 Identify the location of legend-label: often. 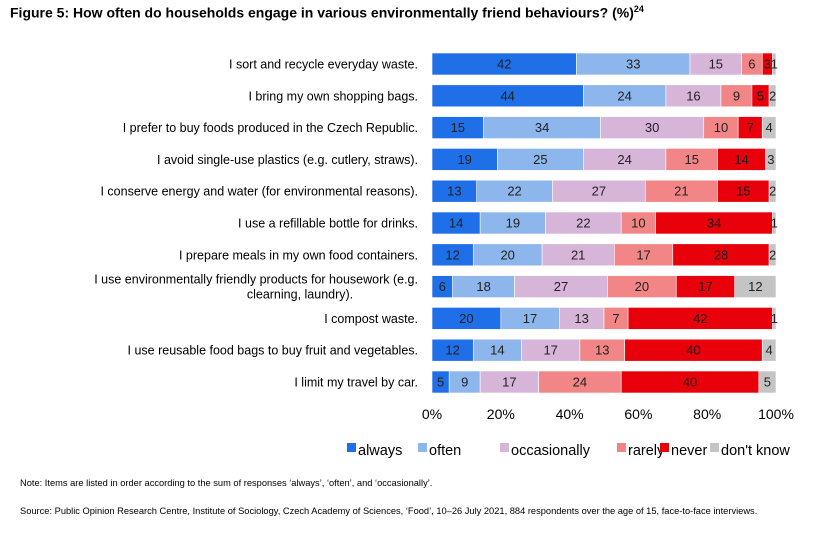
(445, 451).